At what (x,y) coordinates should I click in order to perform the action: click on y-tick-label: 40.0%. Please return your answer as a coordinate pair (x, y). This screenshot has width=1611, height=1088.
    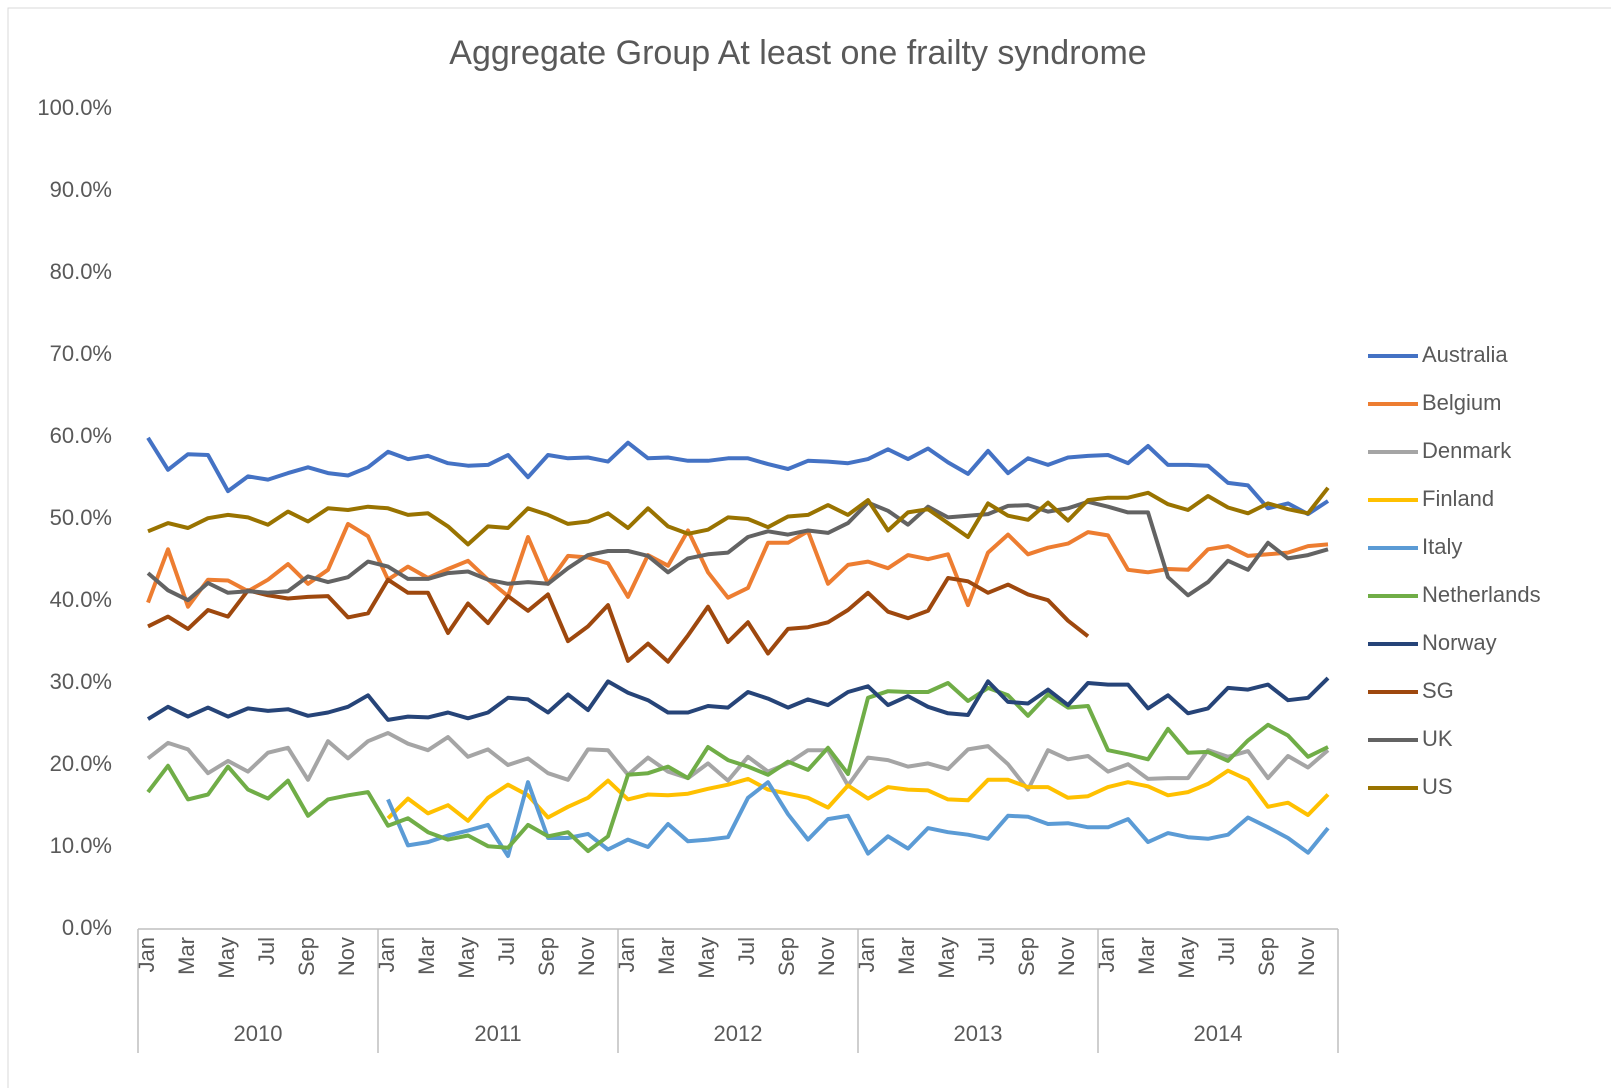
    Looking at the image, I should click on (81, 599).